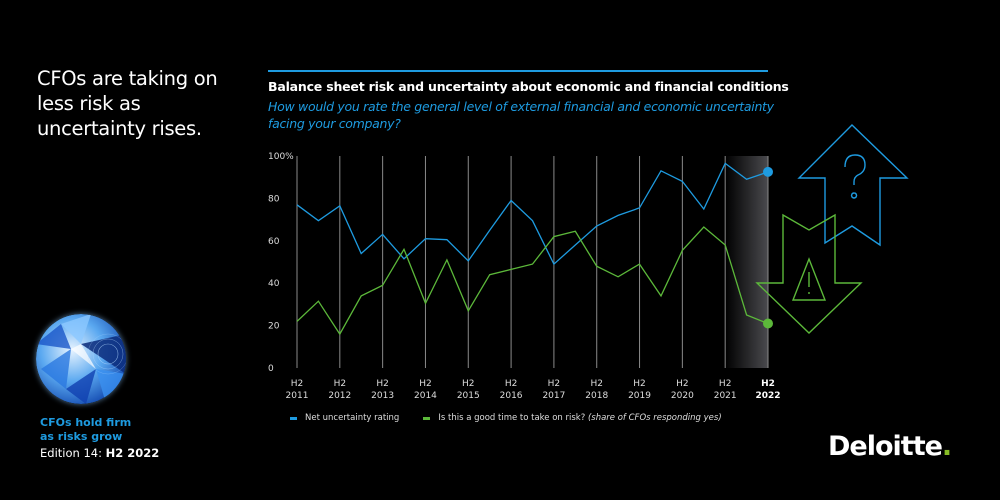  Describe the element at coordinates (274, 284) in the screenshot. I see `y-tick-label: 40` at that location.